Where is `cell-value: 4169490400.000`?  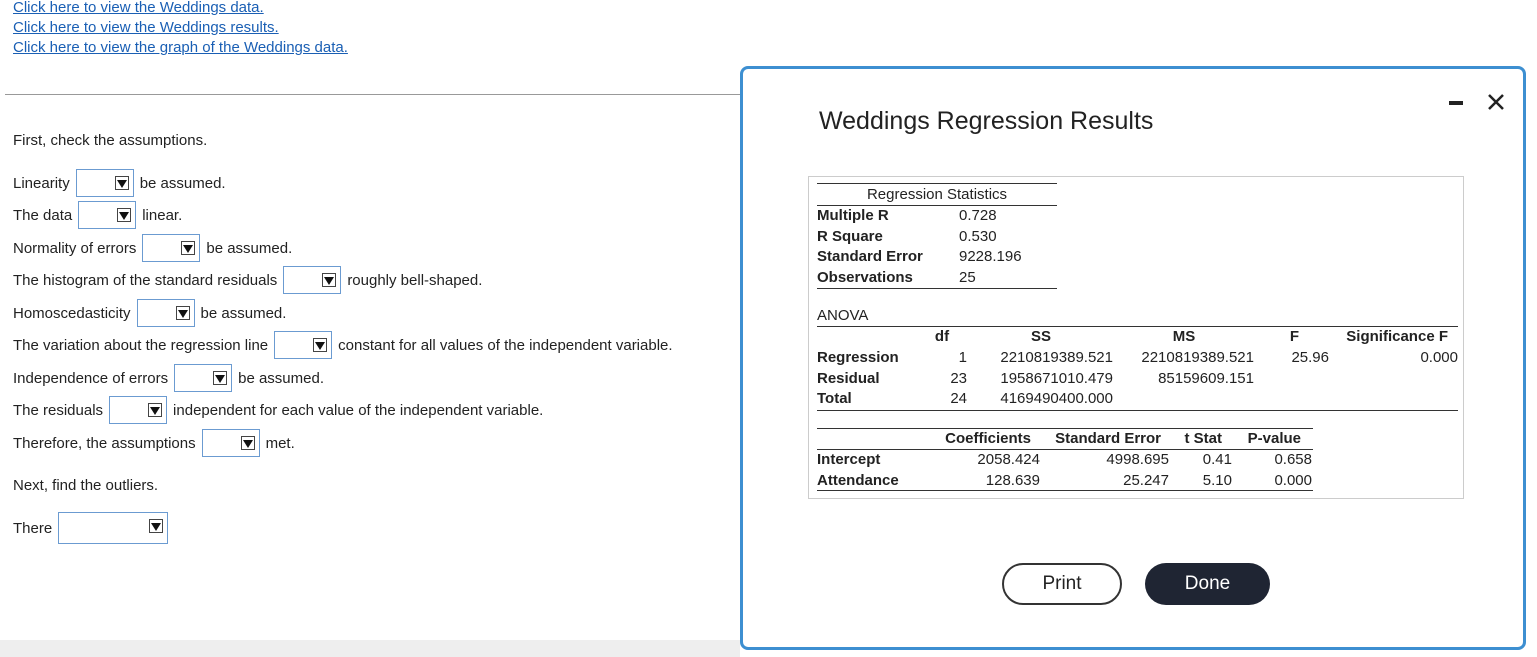 cell-value: 4169490400.000 is located at coordinates (1056, 398).